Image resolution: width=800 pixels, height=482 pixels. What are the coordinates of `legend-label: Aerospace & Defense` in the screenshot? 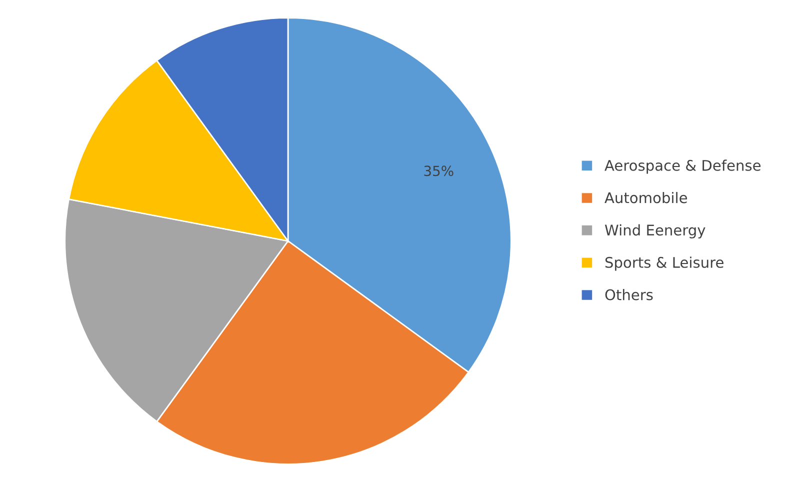 It's located at (682, 167).